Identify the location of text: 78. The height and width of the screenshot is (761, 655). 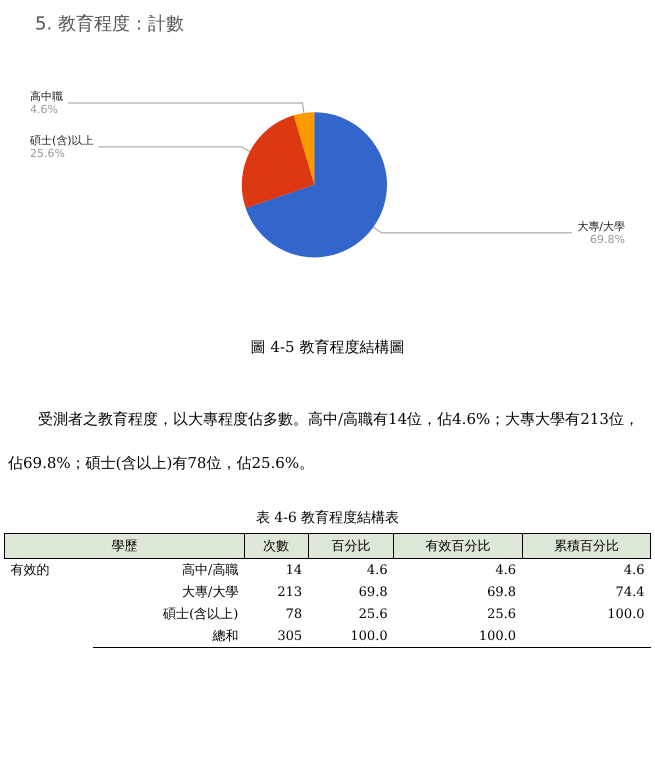
(294, 615).